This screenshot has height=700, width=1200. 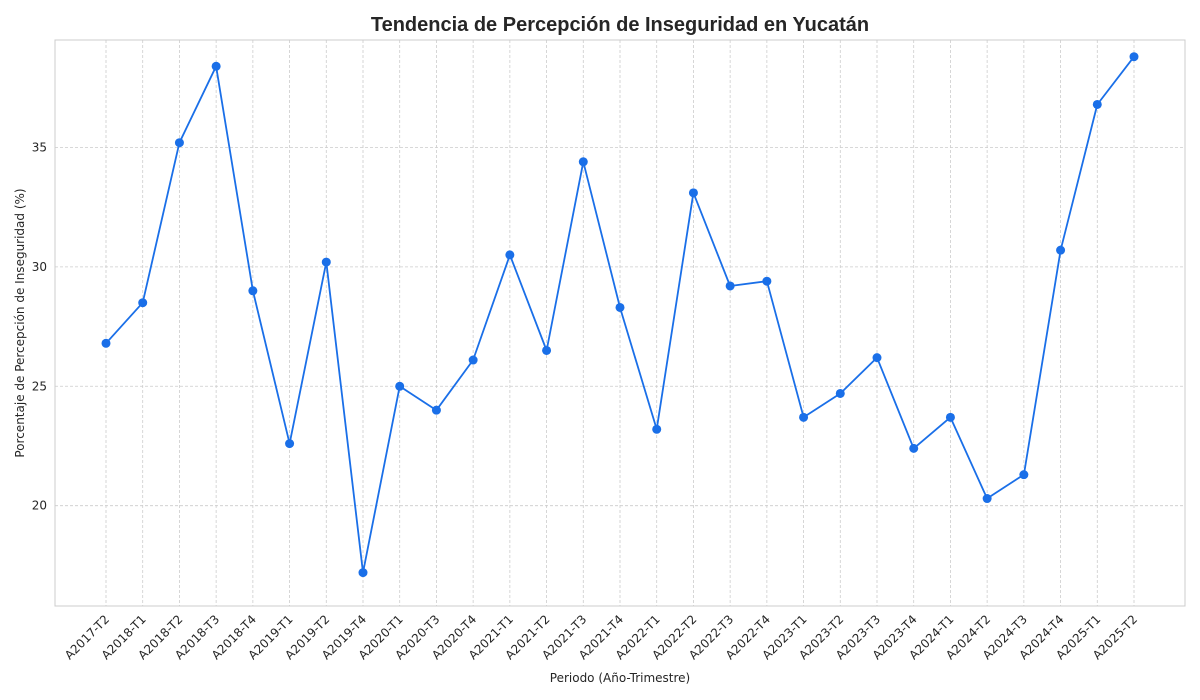 I want to click on y-axis-ticks: 20 25 30 35, so click(x=39, y=326).